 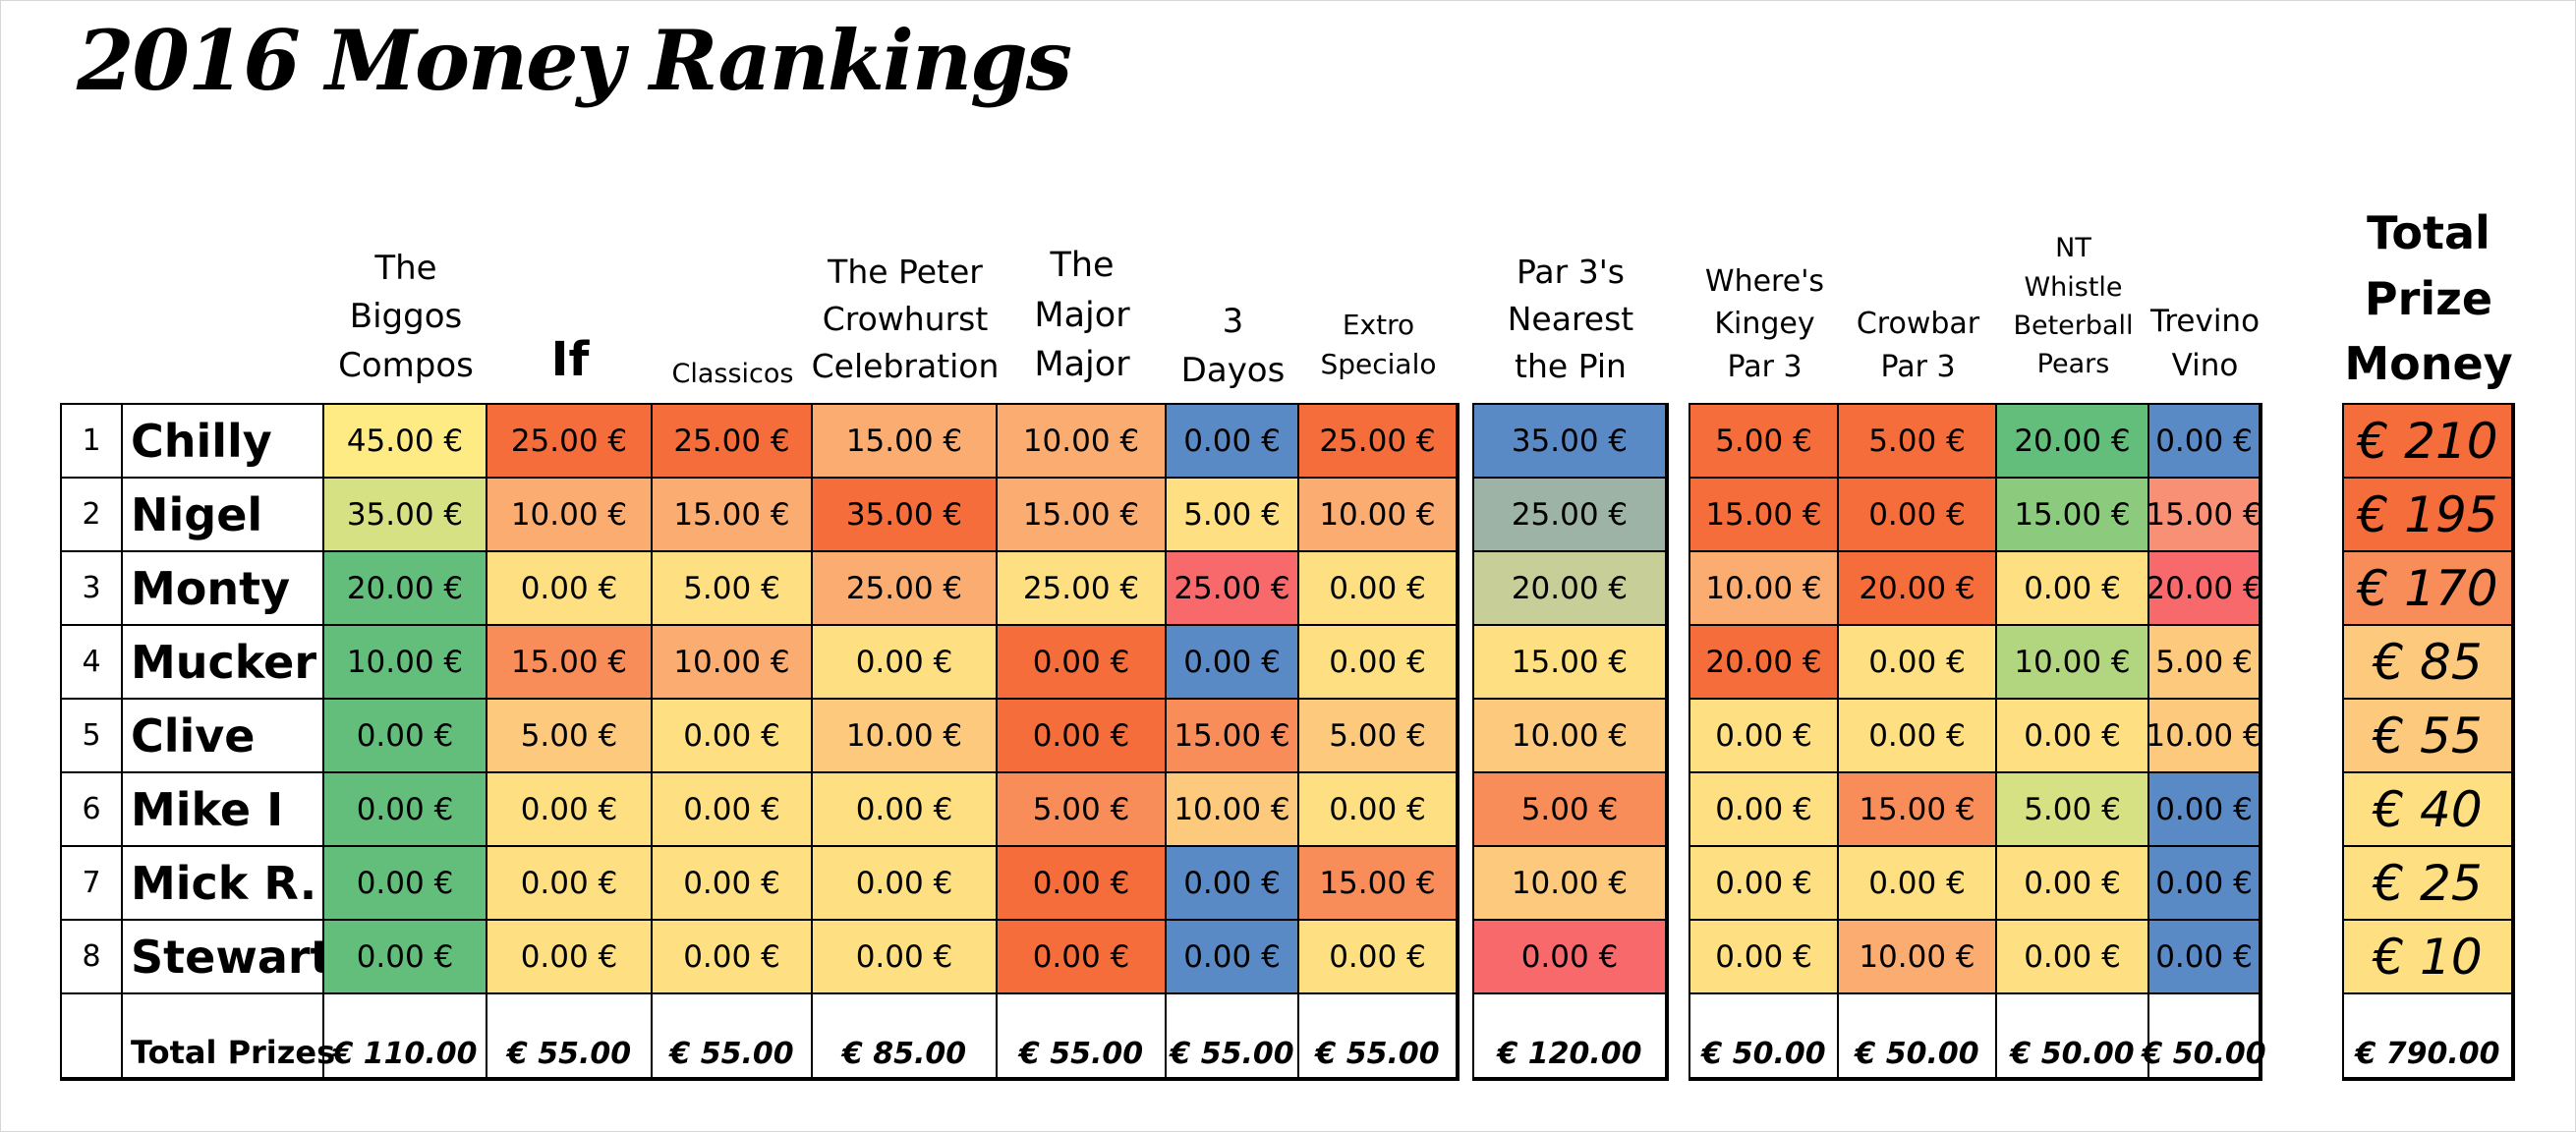 I want to click on column-header-nt: NT Whistle Beterball Pears, so click(x=2073, y=306).